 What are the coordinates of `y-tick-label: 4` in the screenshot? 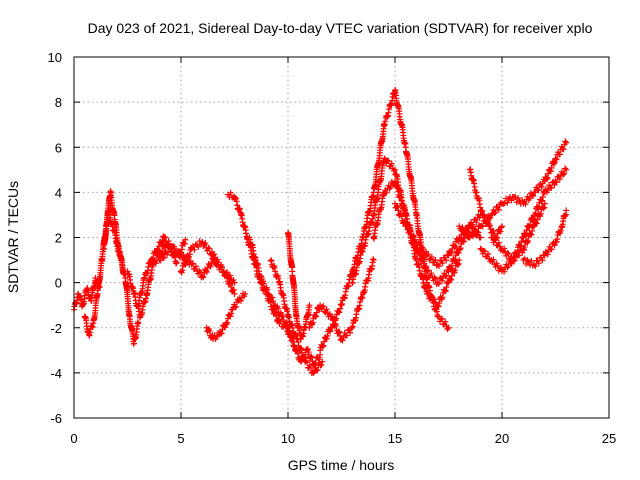 It's located at (58, 192).